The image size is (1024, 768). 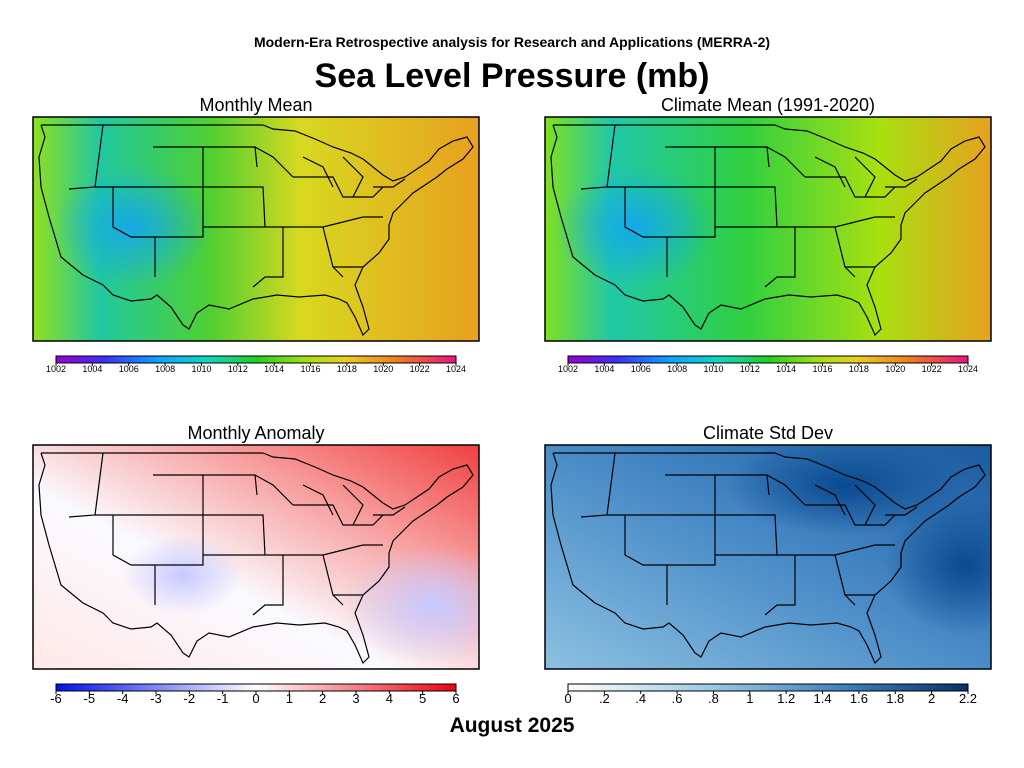 I want to click on panel-title: Monthly Mean, so click(x=255, y=105).